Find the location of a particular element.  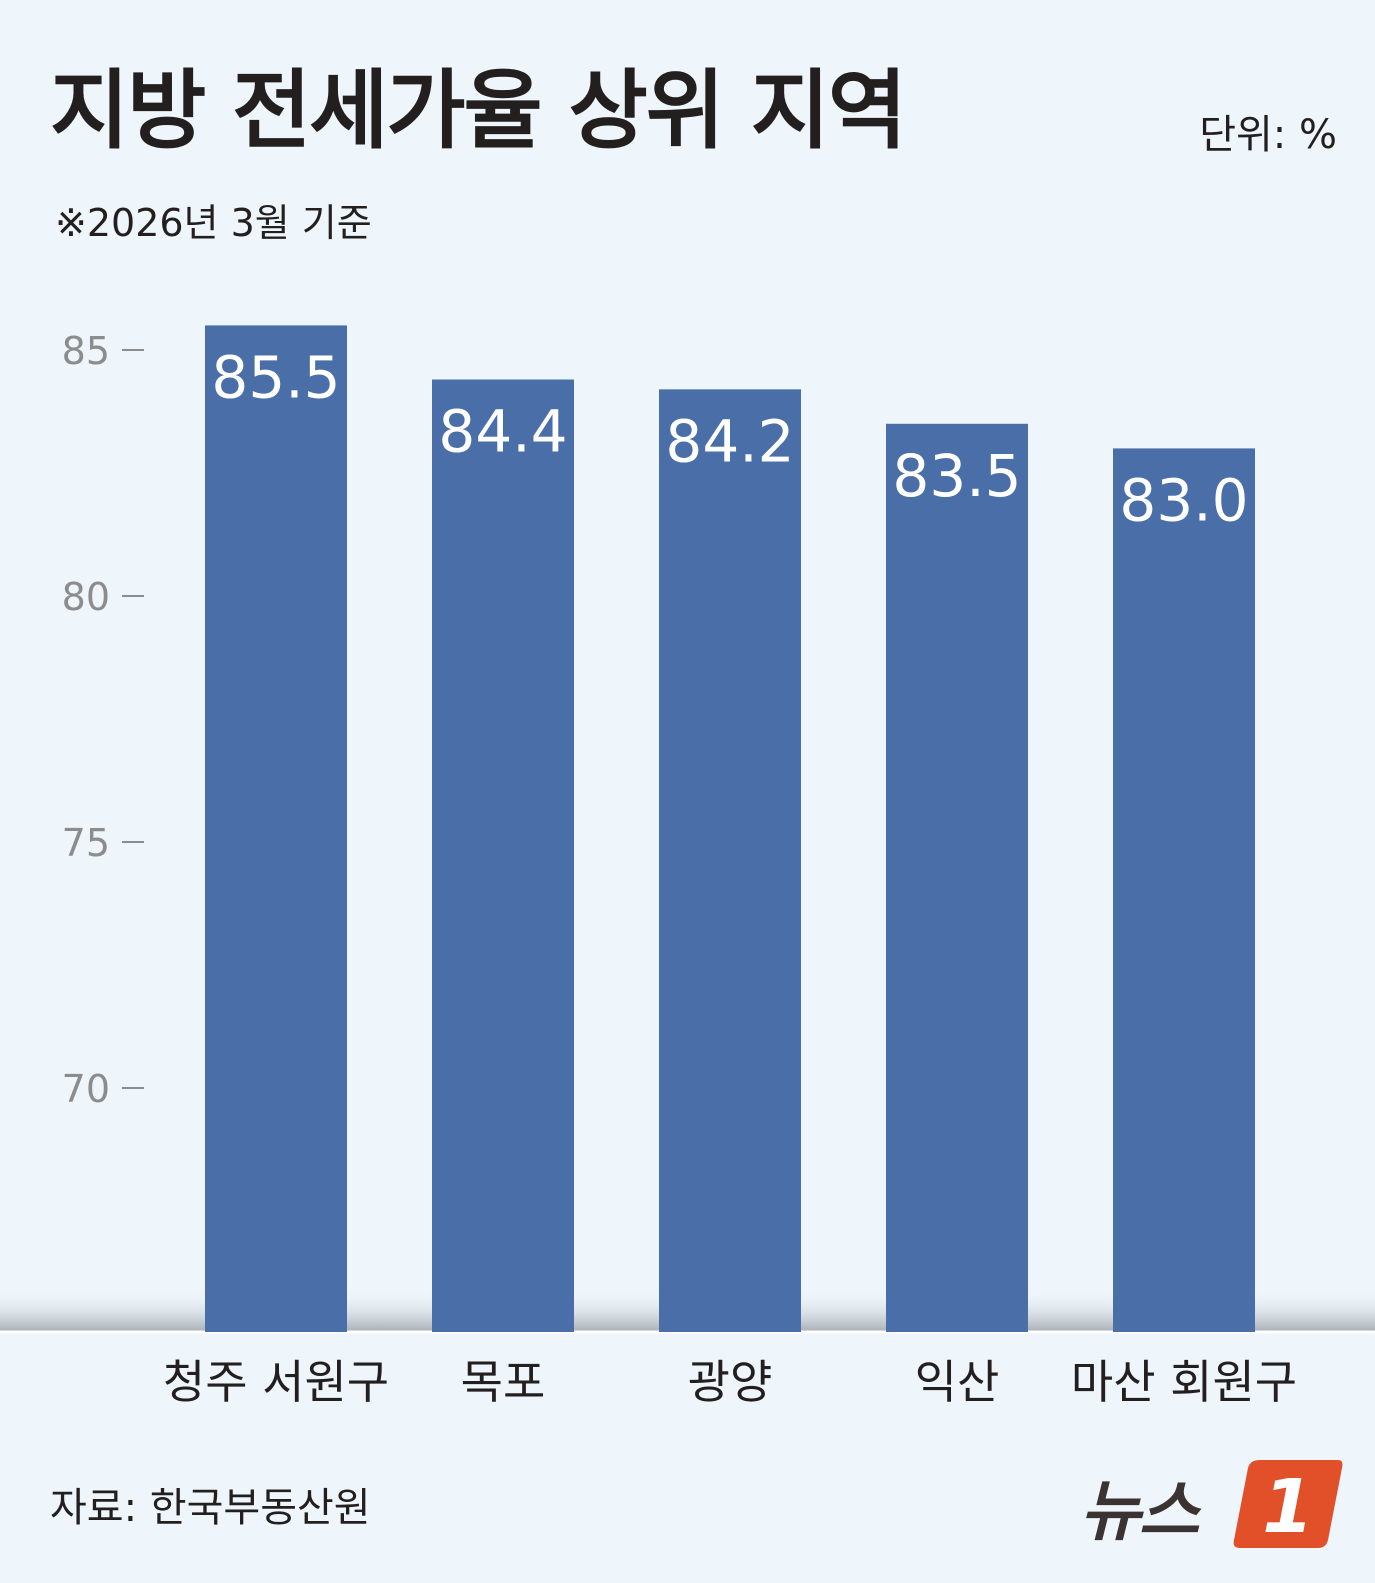

chart-title: 지방 전세가율 상위 지역 is located at coordinates (478, 111).